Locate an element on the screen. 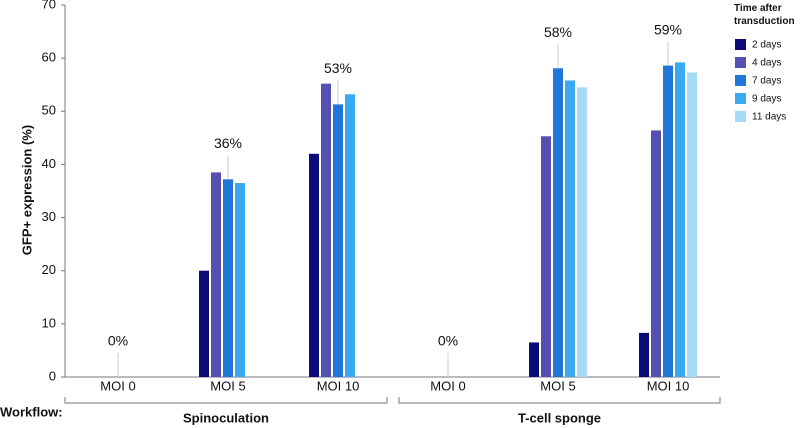 This screenshot has height=428, width=800. y-axis-label: GFP+ expression (%) is located at coordinates (26, 190).